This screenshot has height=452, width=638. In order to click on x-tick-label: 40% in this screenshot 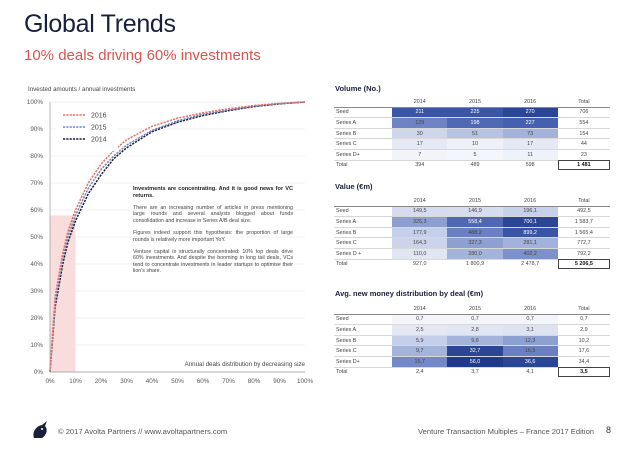, I will do `click(152, 381)`.